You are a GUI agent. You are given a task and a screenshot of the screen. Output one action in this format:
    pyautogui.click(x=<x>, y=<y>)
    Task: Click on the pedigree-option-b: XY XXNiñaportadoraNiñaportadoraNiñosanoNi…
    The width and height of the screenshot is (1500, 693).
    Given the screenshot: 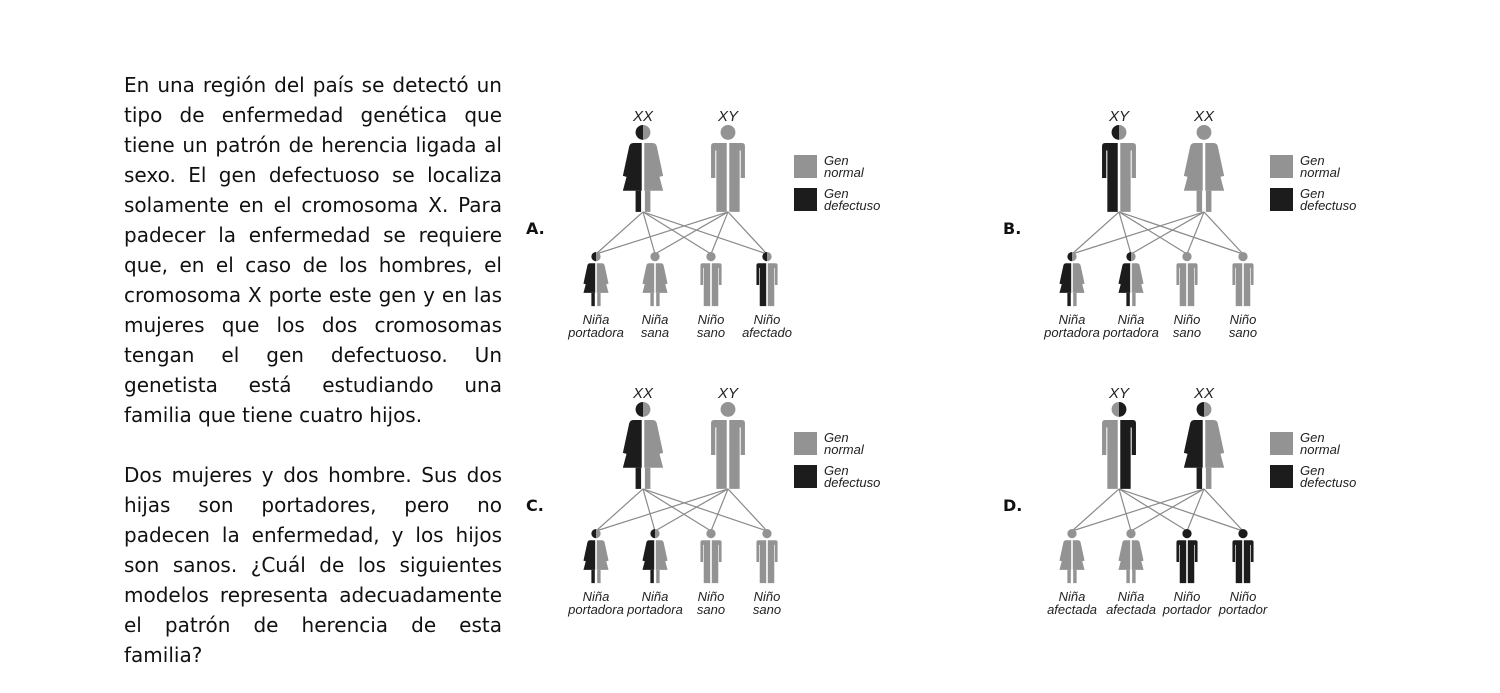 What is the action you would take?
    pyautogui.click(x=1199, y=224)
    